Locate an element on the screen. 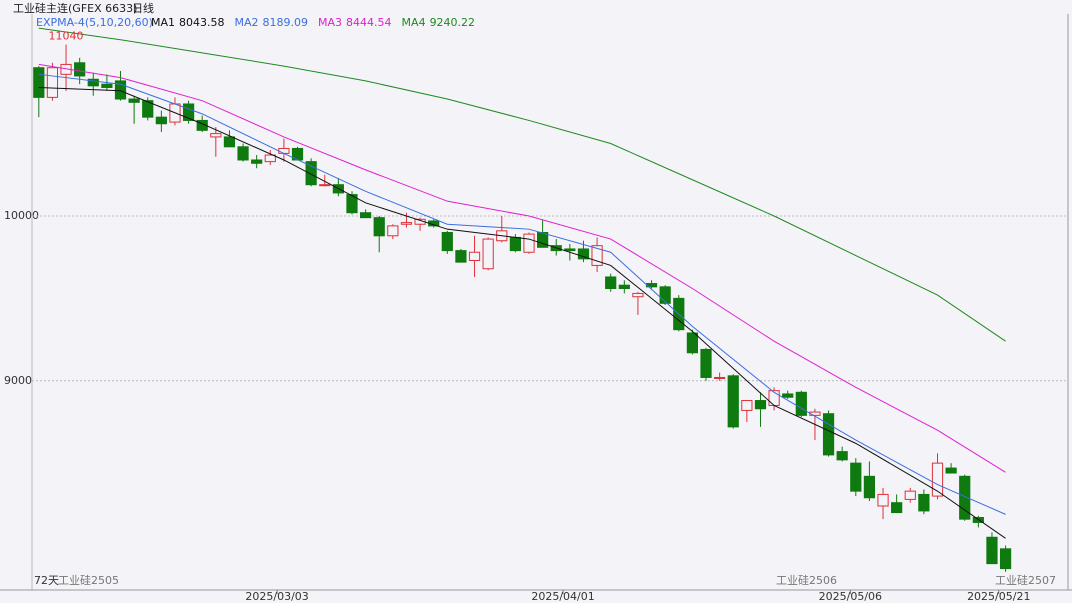  days: 72天 is located at coordinates (46, 580).